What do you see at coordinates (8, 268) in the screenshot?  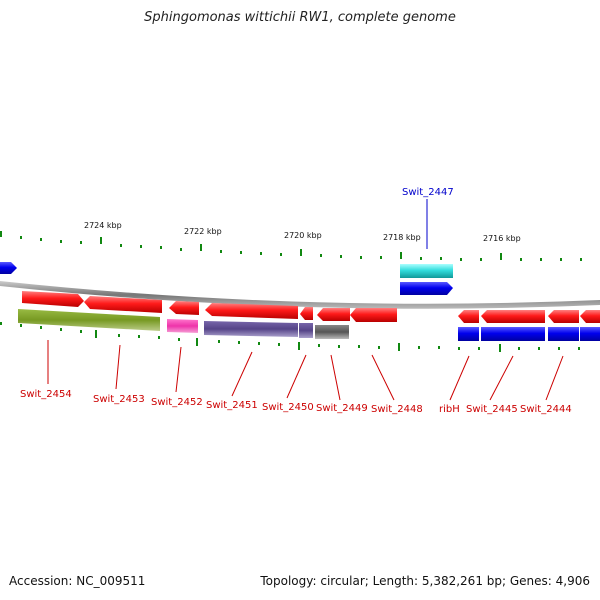 I see `feature-blue-partial` at bounding box center [8, 268].